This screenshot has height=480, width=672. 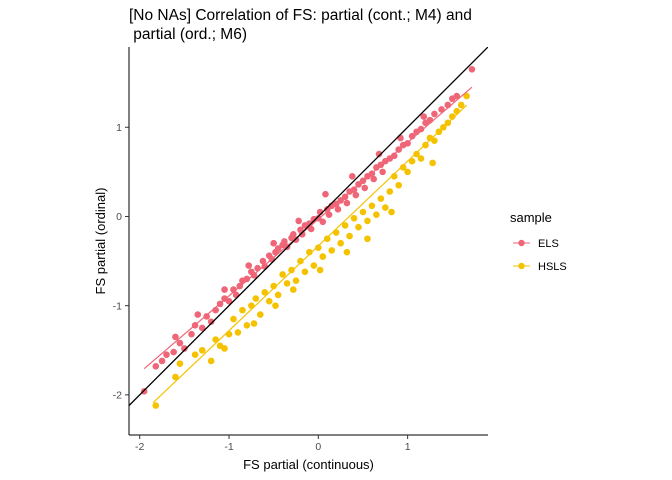 What do you see at coordinates (548, 244) in the screenshot?
I see `legend-label-els: ELS` at bounding box center [548, 244].